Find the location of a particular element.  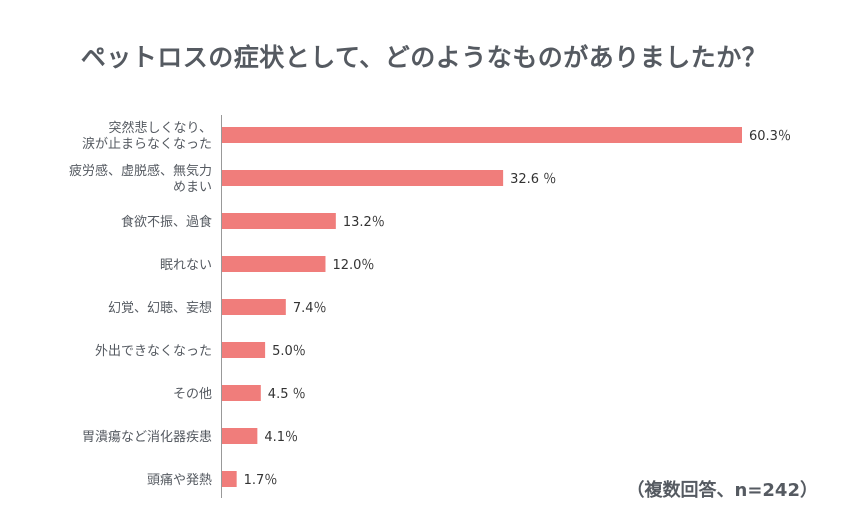

value-label-8: 1.7％ is located at coordinates (261, 480).